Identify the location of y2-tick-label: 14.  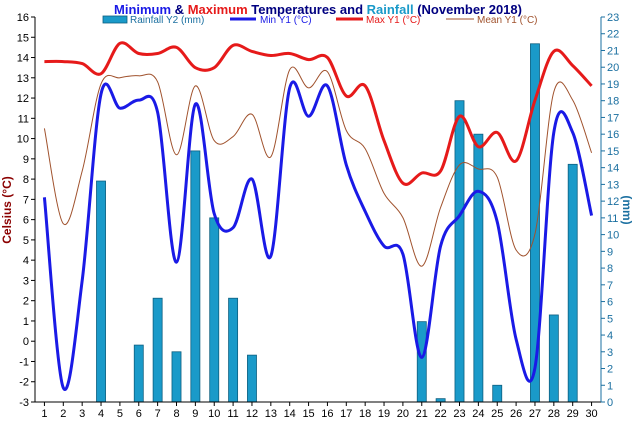
(613, 169).